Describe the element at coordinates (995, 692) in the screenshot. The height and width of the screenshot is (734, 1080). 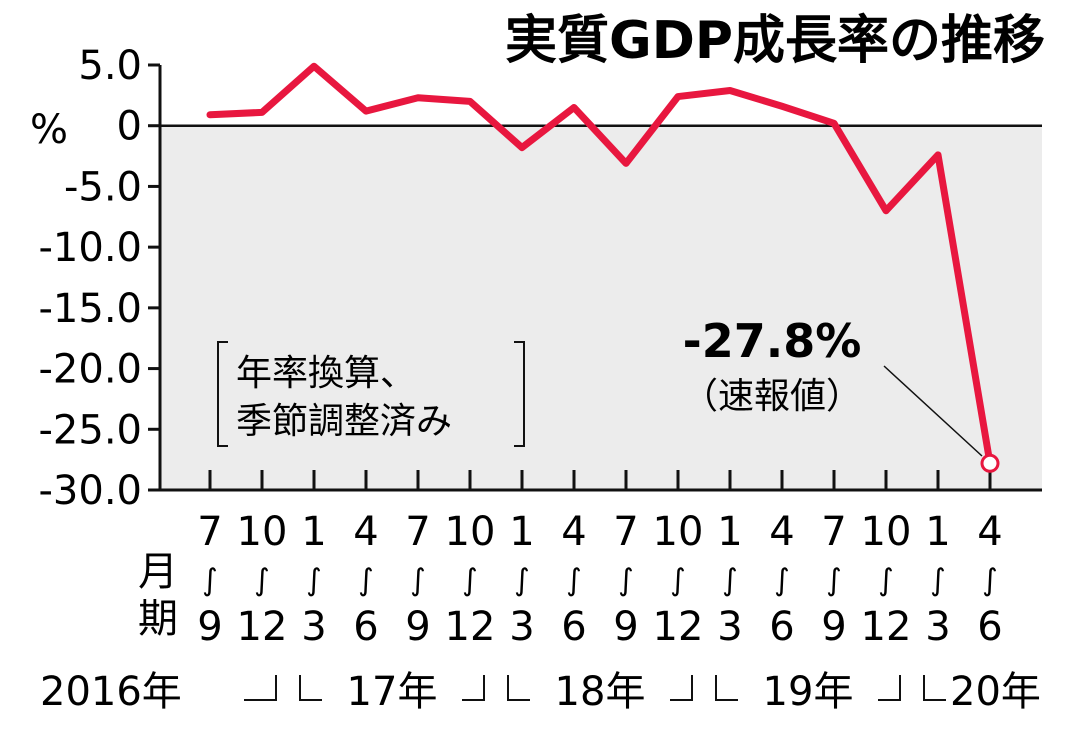
I see `year-label: 20年` at that location.